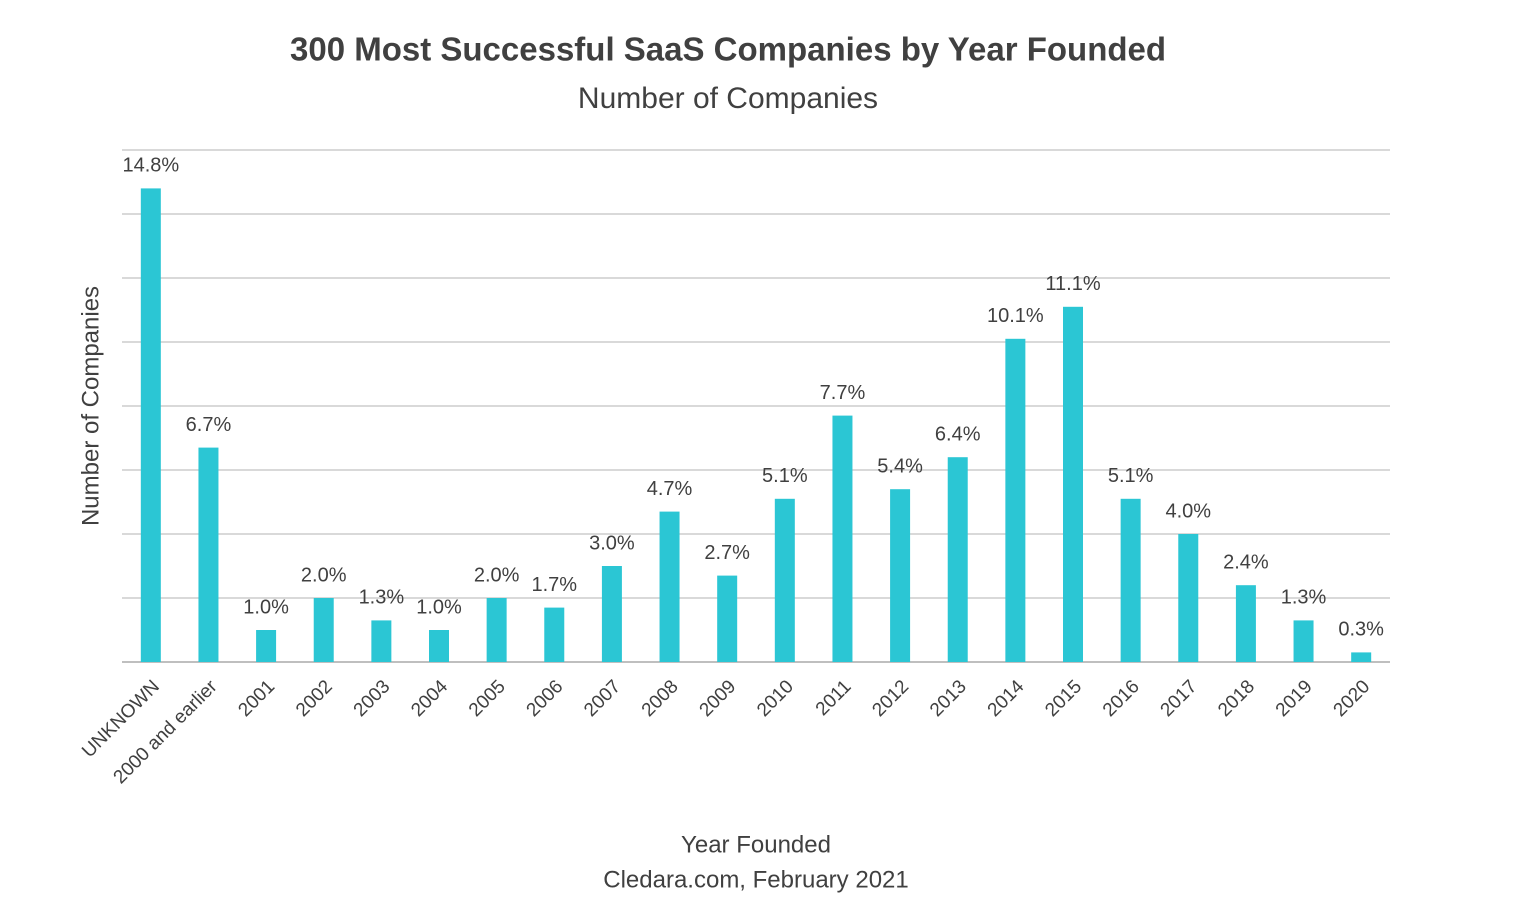 This screenshot has width=1534, height=918. What do you see at coordinates (150, 166) in the screenshot?
I see `value-label: 14.8%` at bounding box center [150, 166].